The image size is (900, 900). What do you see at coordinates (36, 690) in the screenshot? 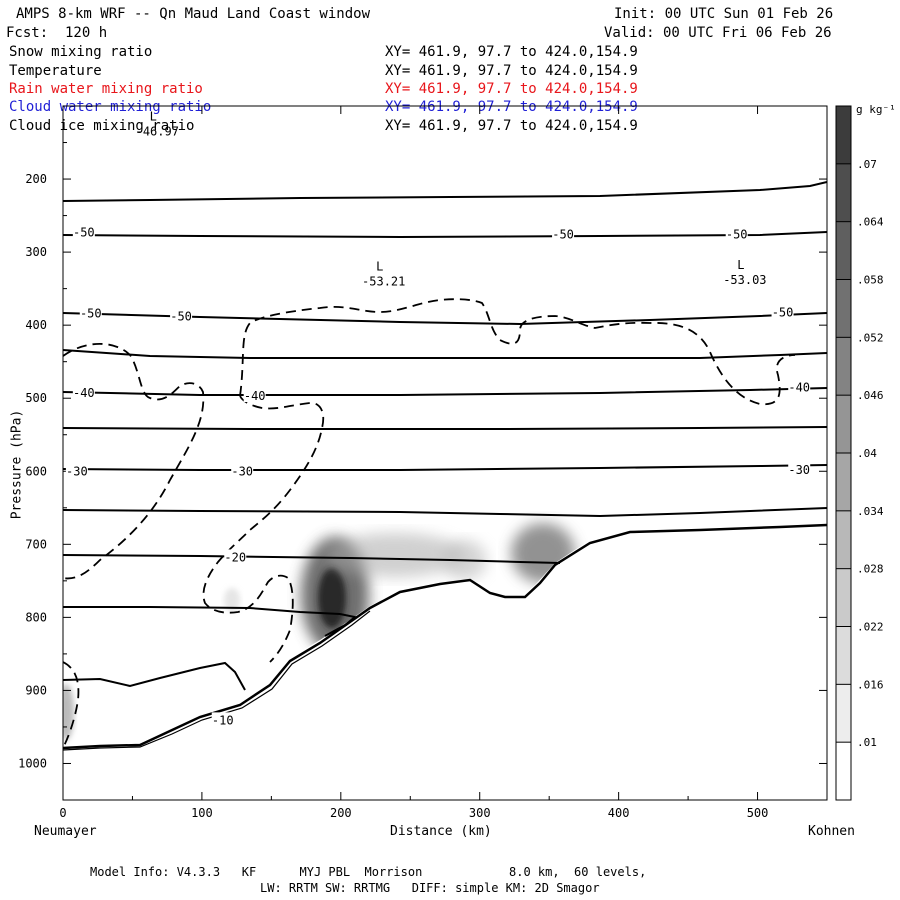
I see `y-tick-label: 900` at bounding box center [36, 690].